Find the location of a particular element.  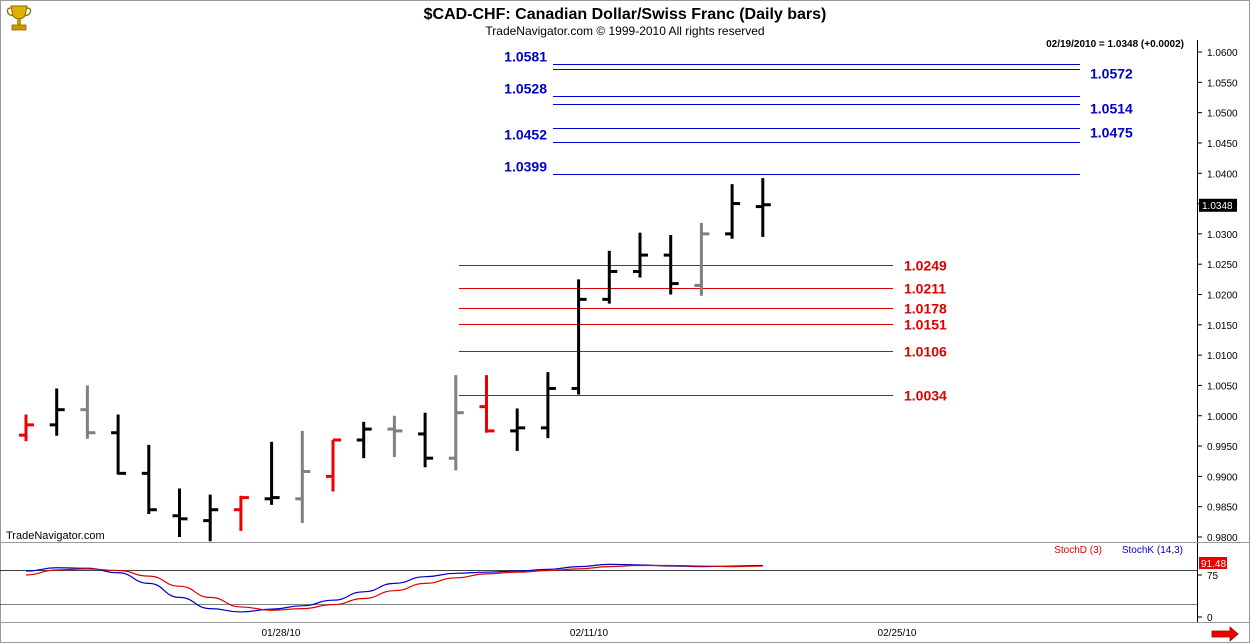

support-label: 1.0034 is located at coordinates (925, 396).